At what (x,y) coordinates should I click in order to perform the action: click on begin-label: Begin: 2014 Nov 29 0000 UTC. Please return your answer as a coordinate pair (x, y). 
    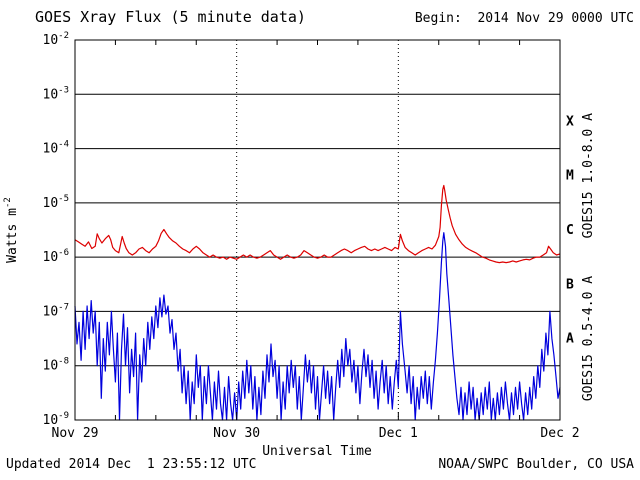
    Looking at the image, I should click on (524, 18).